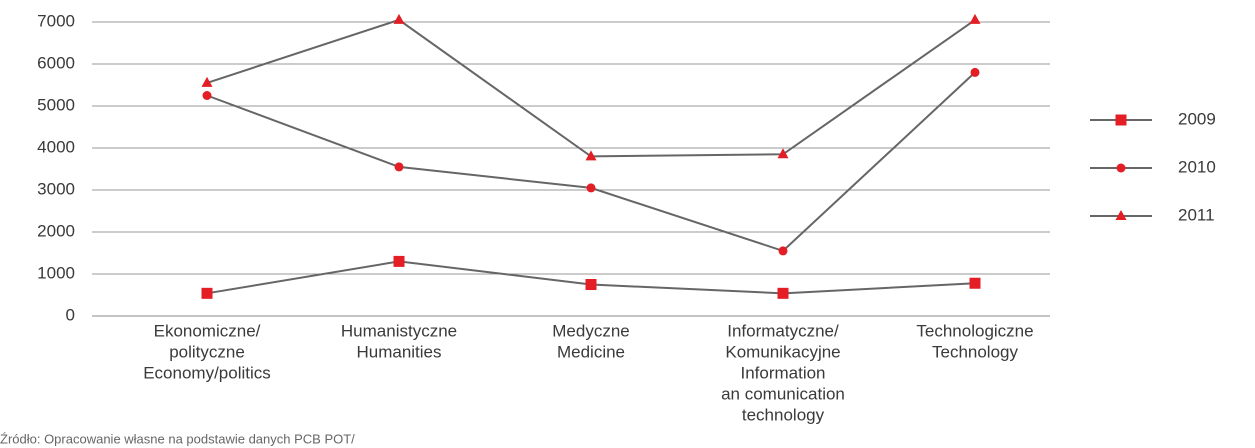 The image size is (1255, 448). What do you see at coordinates (782, 372) in the screenshot?
I see `x-tick-label: Information` at bounding box center [782, 372].